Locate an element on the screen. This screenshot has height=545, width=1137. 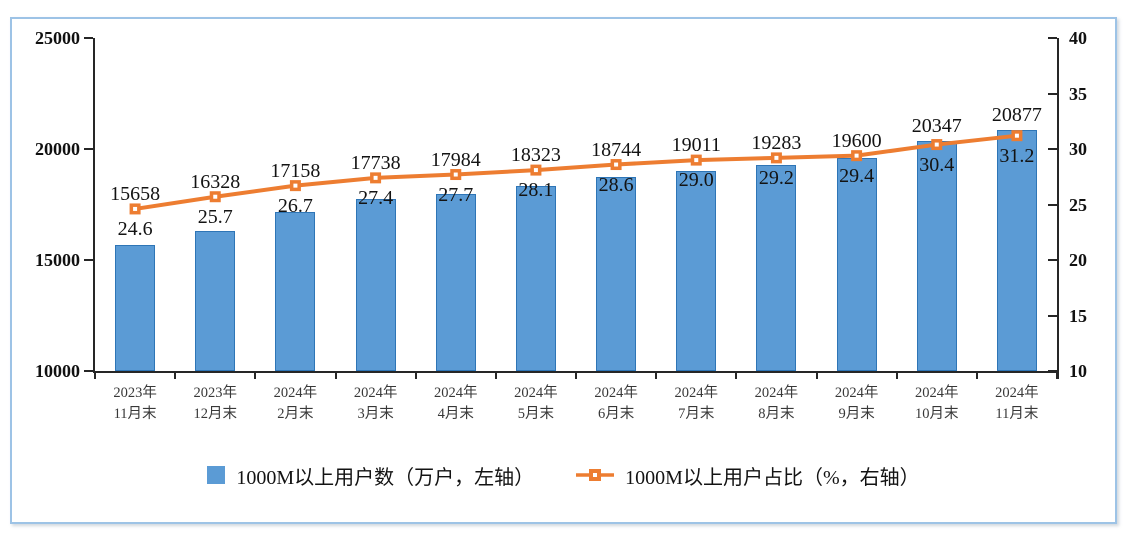
y-axis-right-tick-label: 25 is located at coordinates (1078, 204).